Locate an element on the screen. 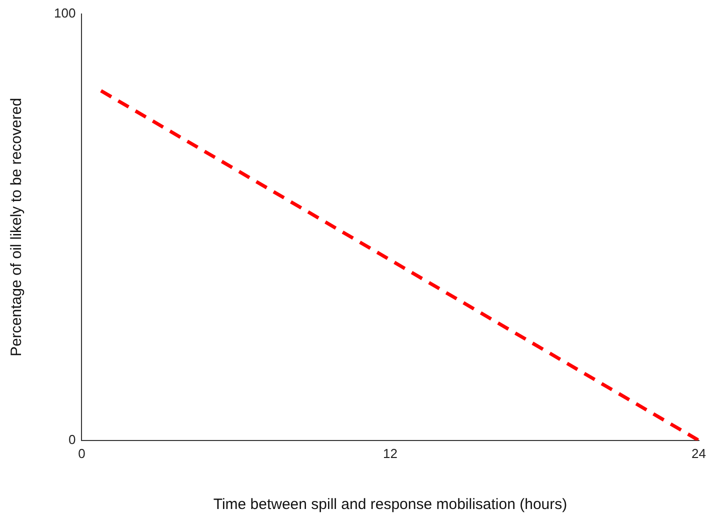 The image size is (712, 522). x-tick-label: 24 is located at coordinates (699, 453).